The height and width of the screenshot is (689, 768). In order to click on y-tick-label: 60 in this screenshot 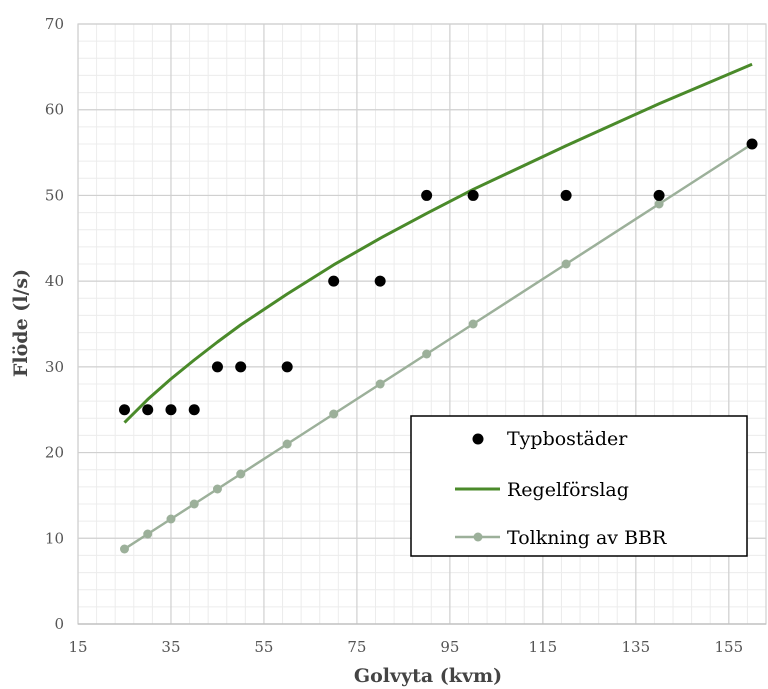, I will do `click(54, 110)`.